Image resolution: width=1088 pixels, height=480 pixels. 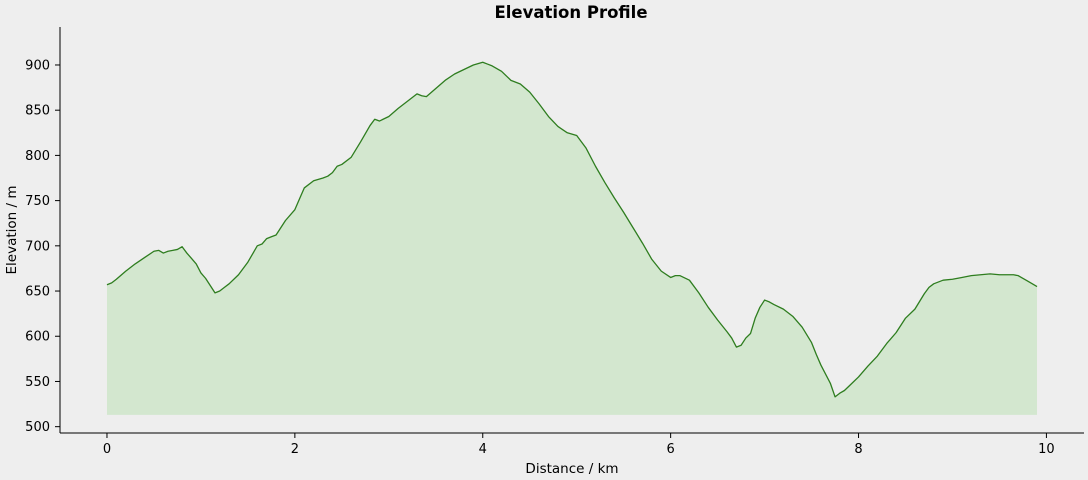 I want to click on x-tick-label: 8, so click(x=858, y=449).